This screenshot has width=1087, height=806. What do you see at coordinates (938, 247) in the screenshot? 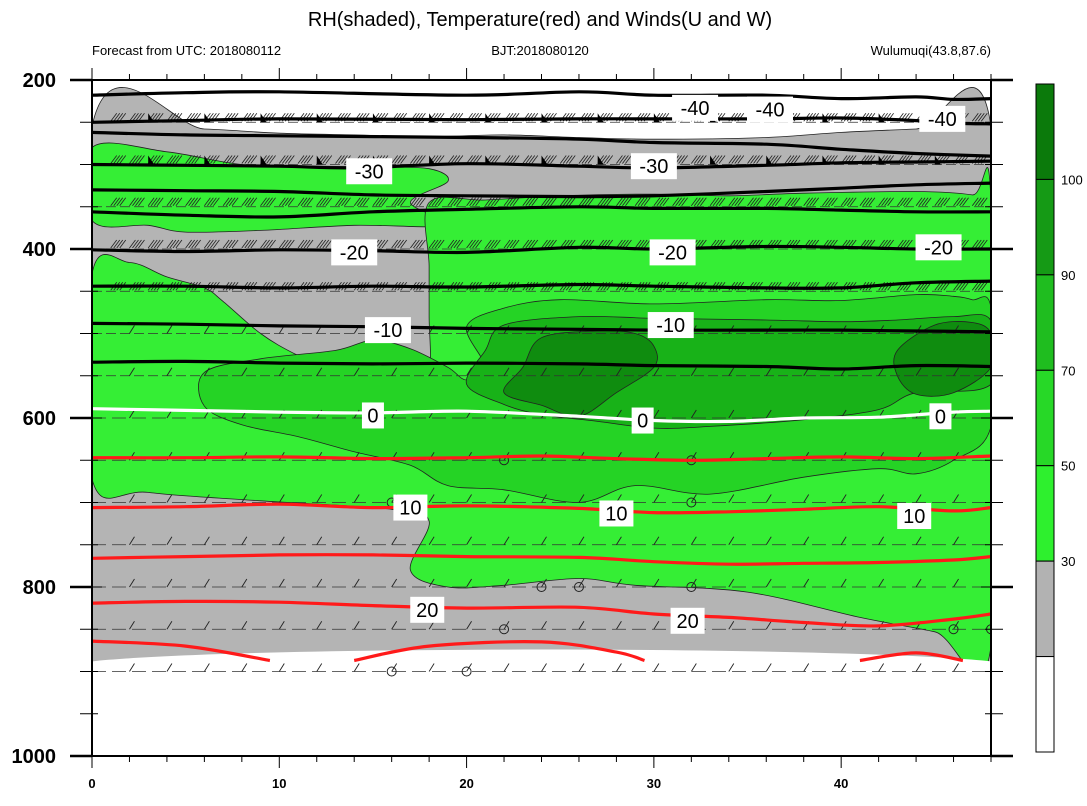
I see `isotherm-label: -20` at bounding box center [938, 247].